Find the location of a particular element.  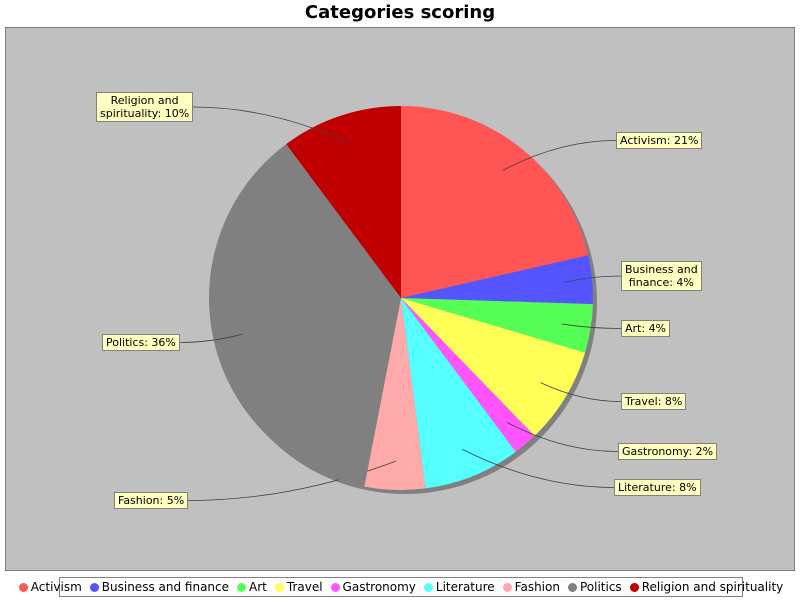

pie-slice-literature is located at coordinates (458, 393).